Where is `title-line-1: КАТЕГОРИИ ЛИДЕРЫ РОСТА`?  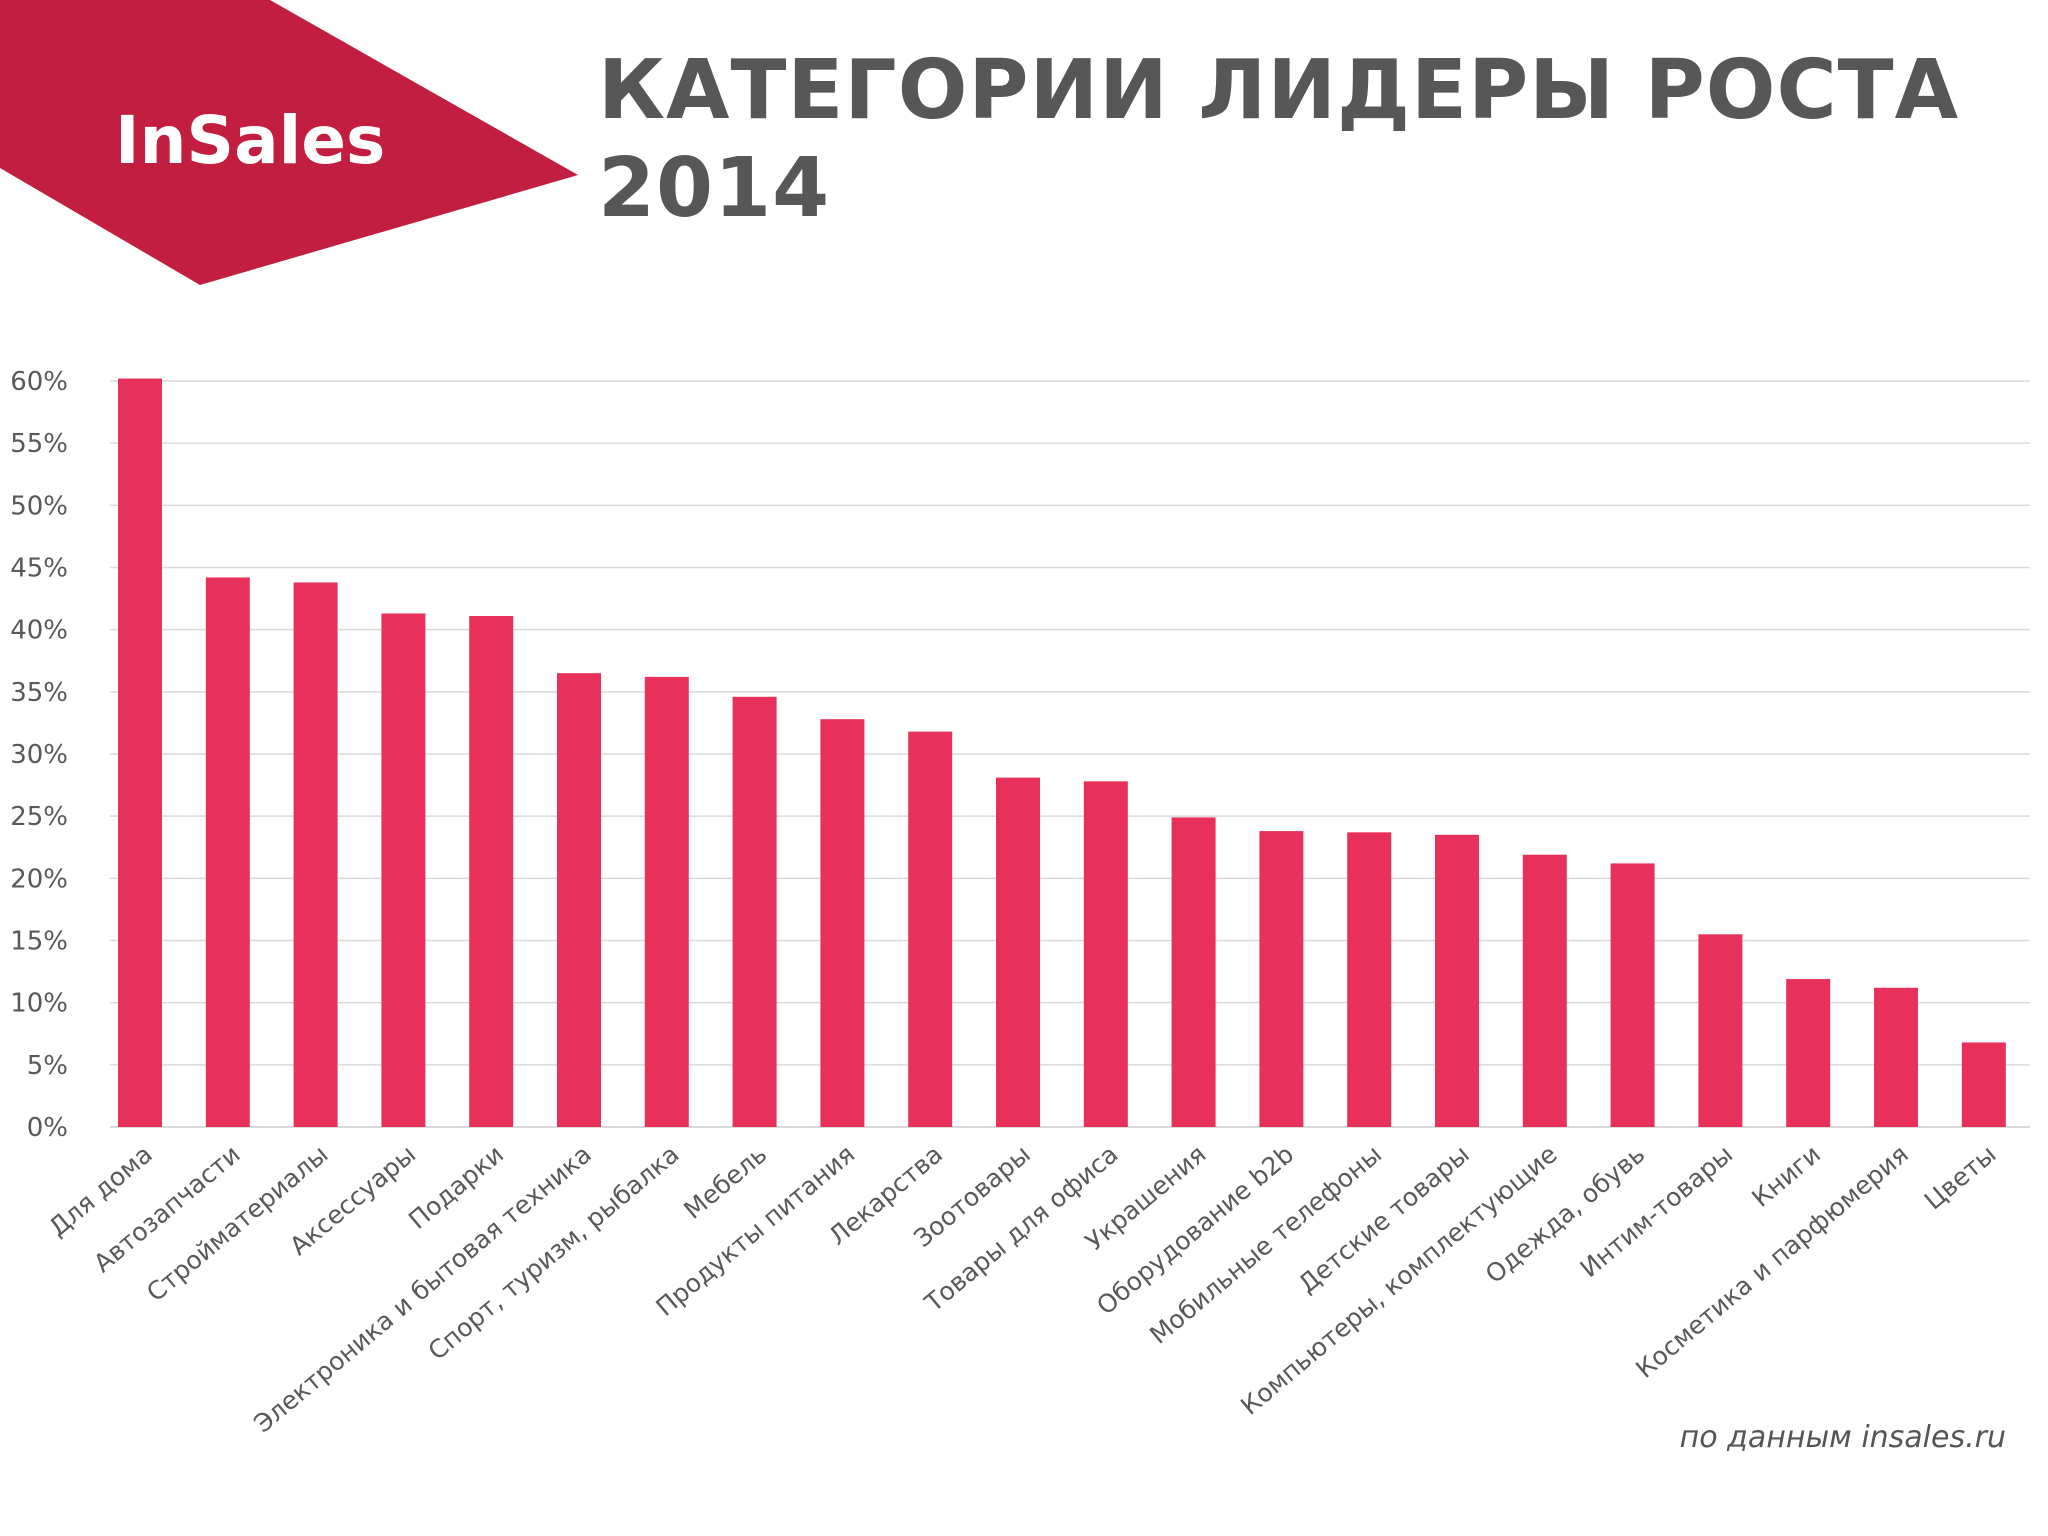 title-line-1: КАТЕГОРИИ ЛИДЕРЫ РОСТА is located at coordinates (1279, 90).